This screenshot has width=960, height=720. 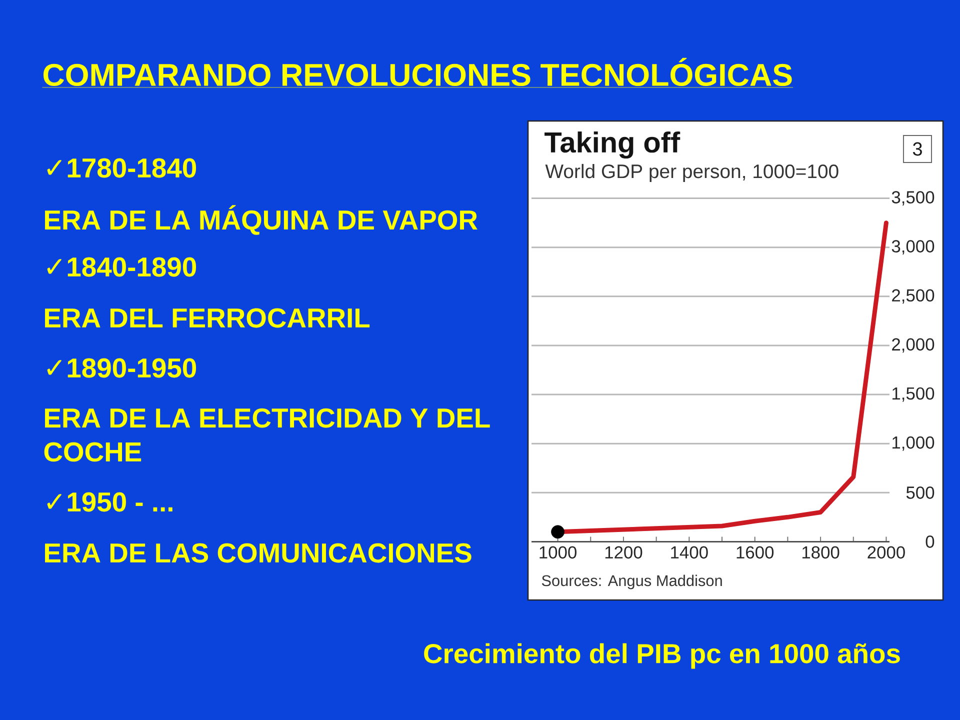 I want to click on text: ERA DE LA MÁQUINA DE VAPOR, so click(x=261, y=220).